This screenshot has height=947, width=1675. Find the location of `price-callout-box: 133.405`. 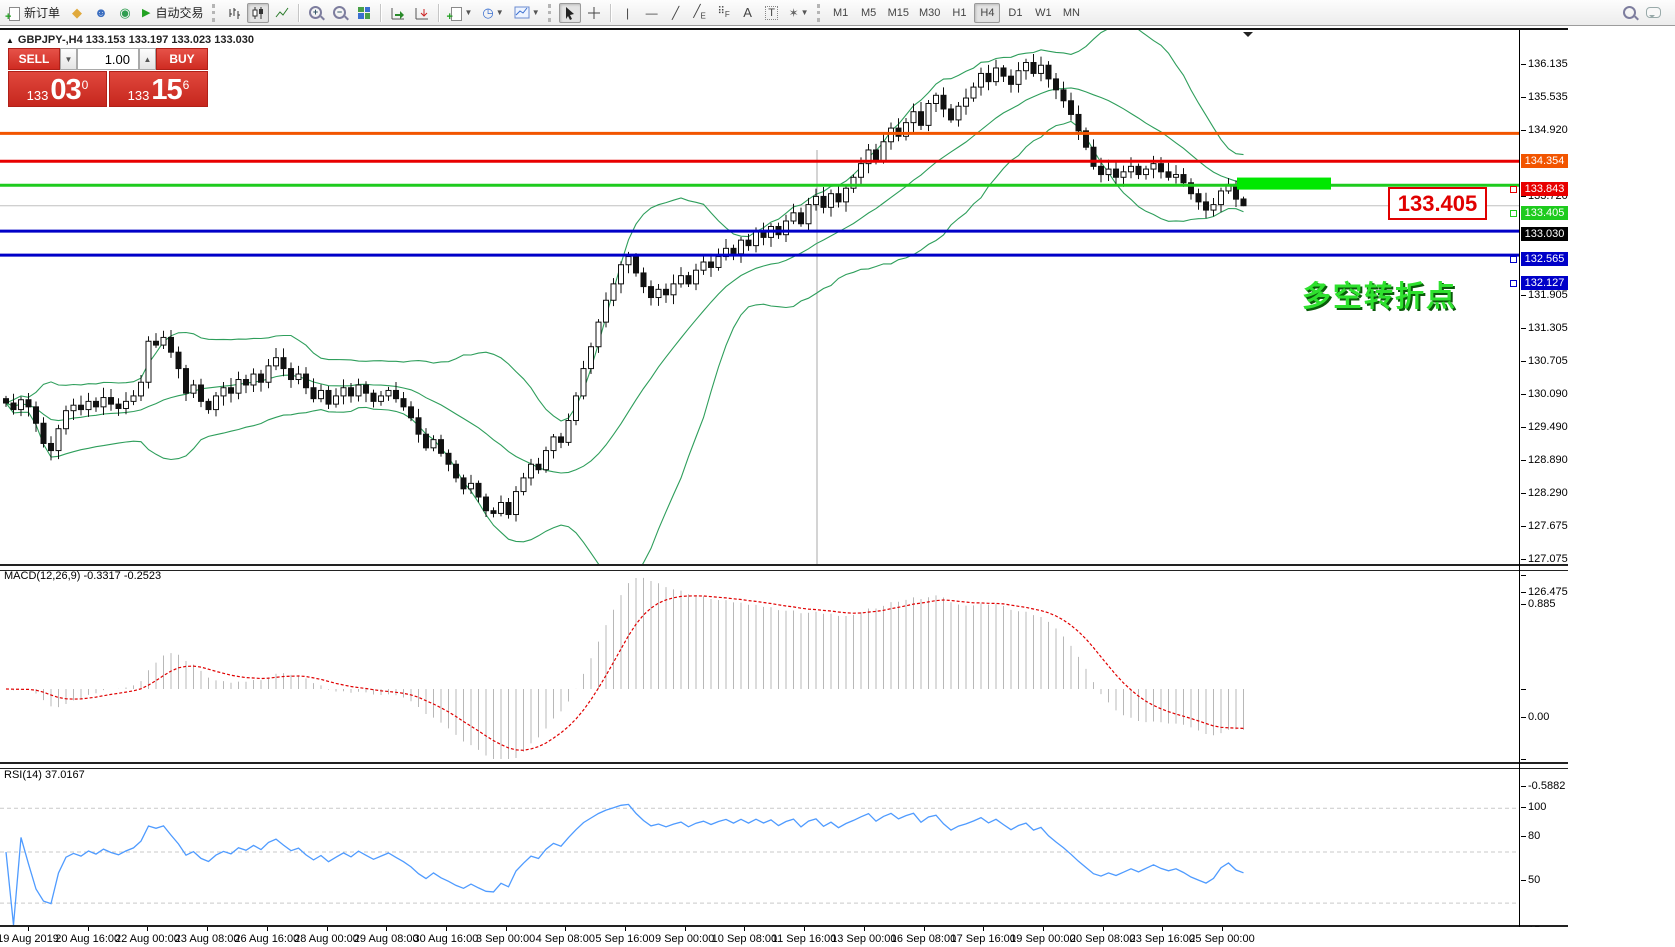

price-callout-box: 133.405 is located at coordinates (1437, 203).